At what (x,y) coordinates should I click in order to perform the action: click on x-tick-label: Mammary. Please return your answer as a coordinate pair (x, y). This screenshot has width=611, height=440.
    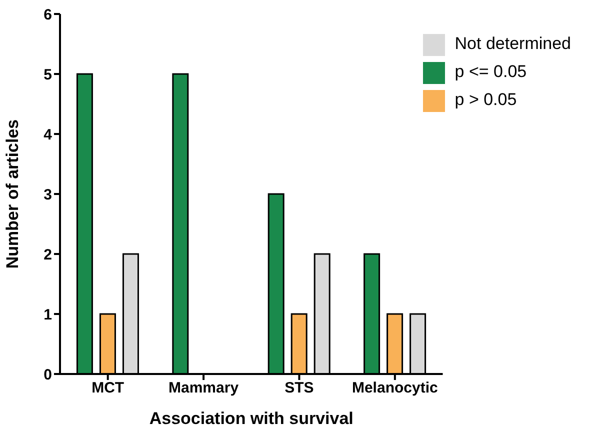
    Looking at the image, I should click on (204, 388).